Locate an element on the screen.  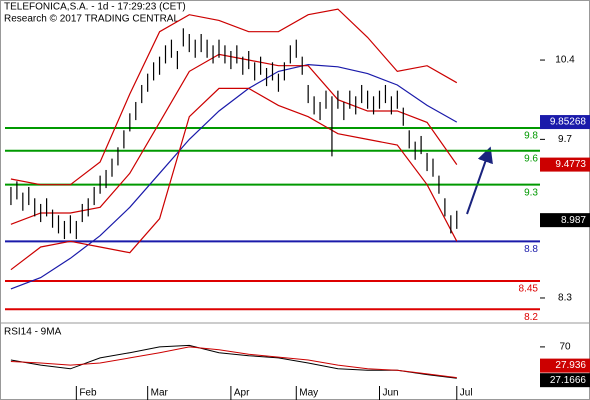
ma-last-box is located at coordinates (565, 122).